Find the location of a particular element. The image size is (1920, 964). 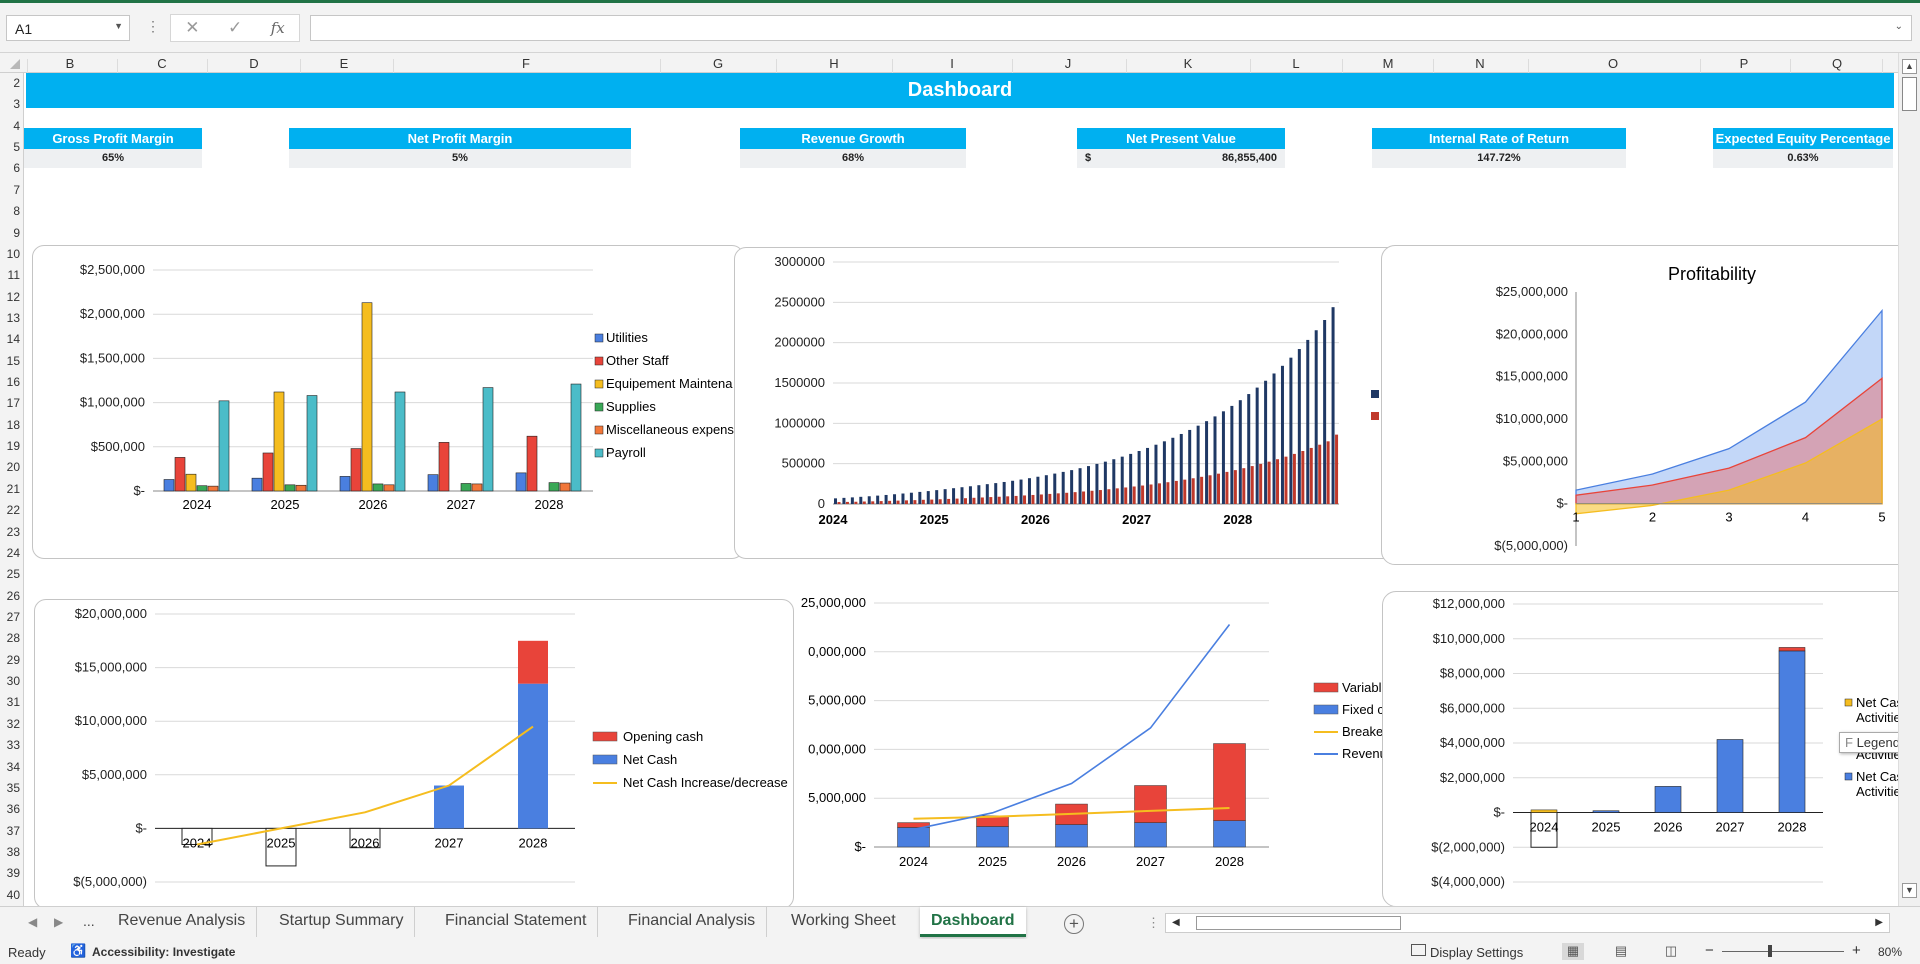

row-header-8: 8 is located at coordinates (16, 211).